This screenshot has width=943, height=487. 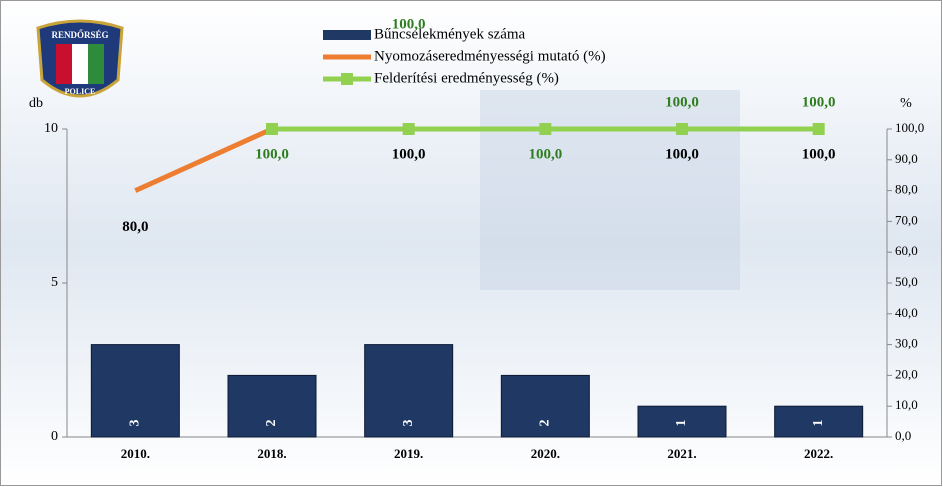 I want to click on y2-tick-label: 20,0, so click(x=906, y=373).